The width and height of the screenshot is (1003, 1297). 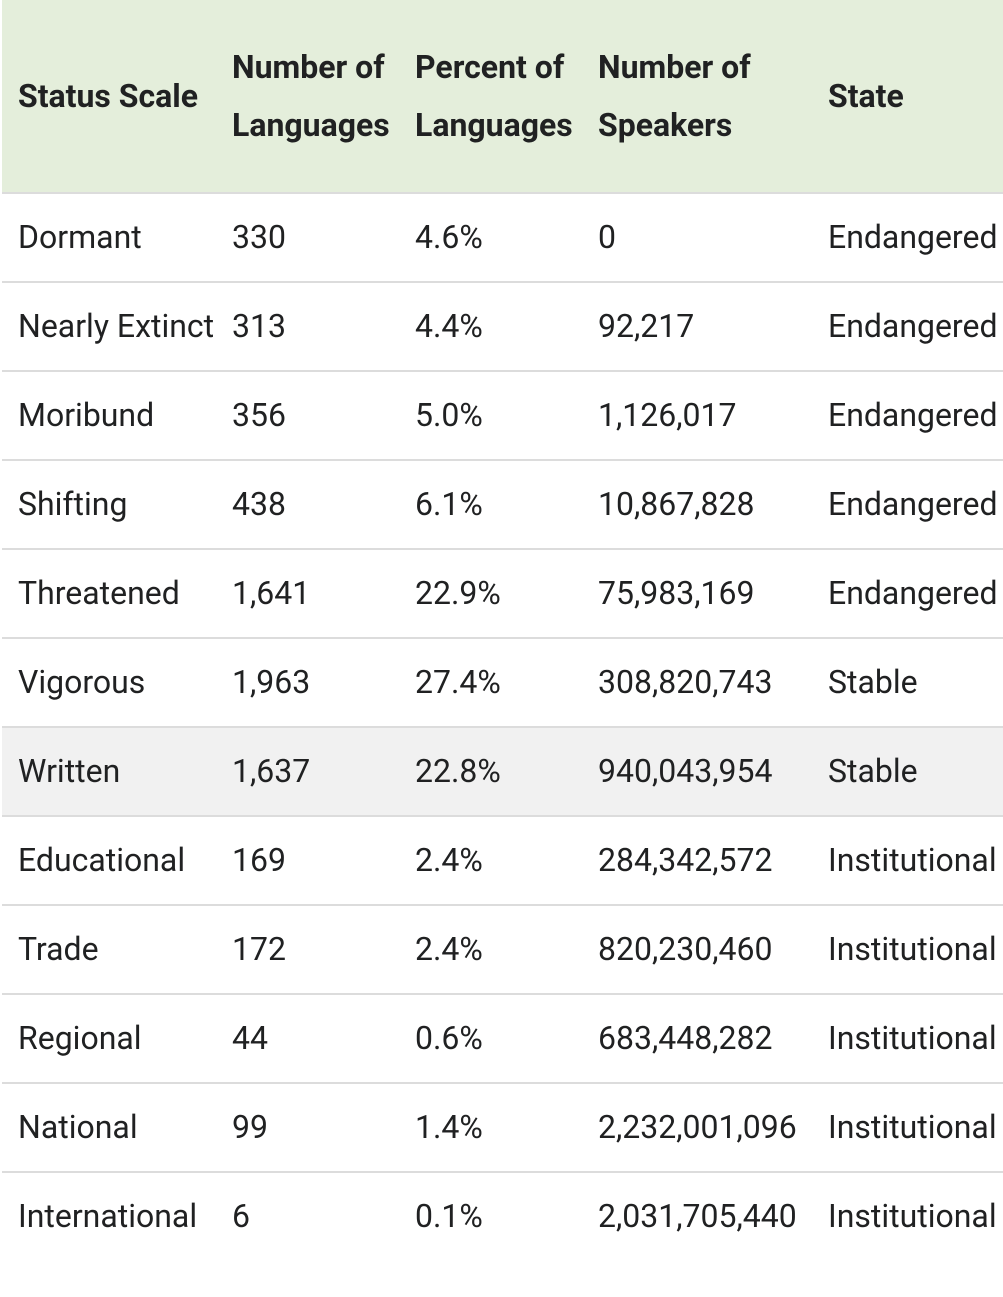 I want to click on table-cell: Vigorous, so click(x=116, y=682).